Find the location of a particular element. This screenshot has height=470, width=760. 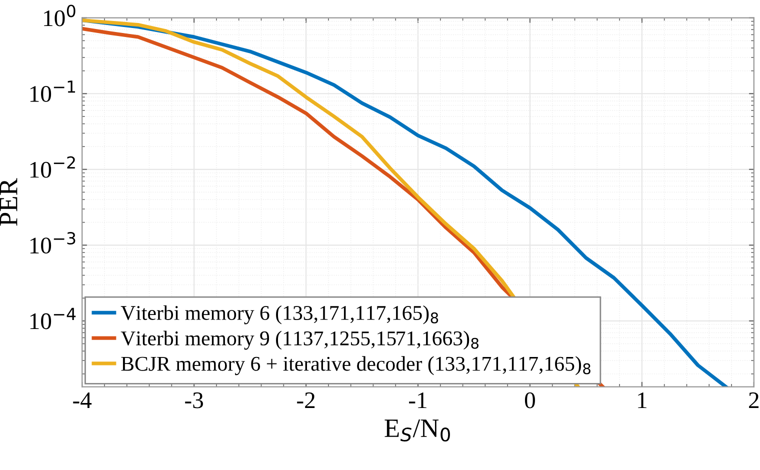

y-axis-title: PER is located at coordinates (9, 202).